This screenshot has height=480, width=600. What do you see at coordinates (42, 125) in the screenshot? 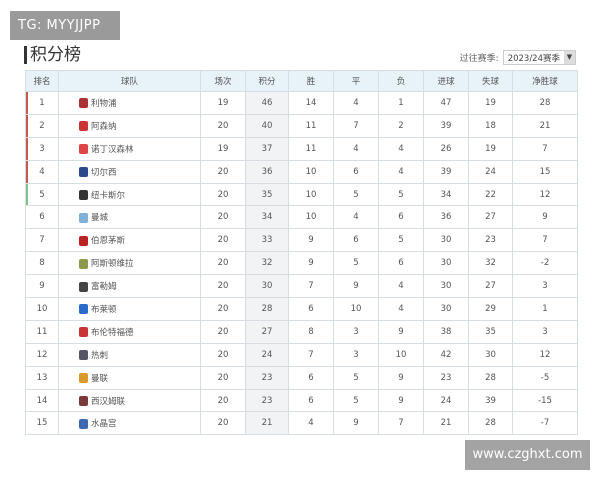
I see `cell-rank: 2` at bounding box center [42, 125].